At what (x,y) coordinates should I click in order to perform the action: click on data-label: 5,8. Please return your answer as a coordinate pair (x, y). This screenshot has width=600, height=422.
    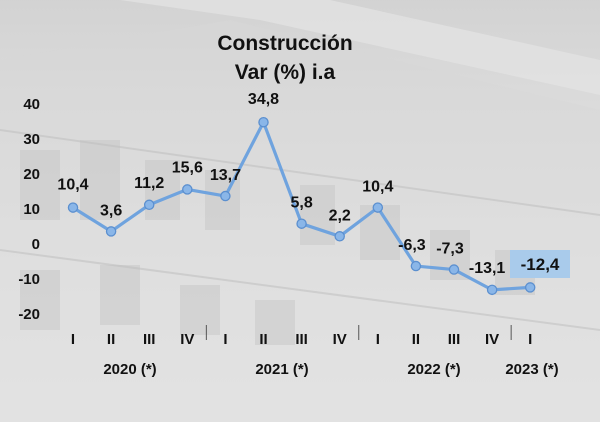
    Looking at the image, I should click on (301, 203).